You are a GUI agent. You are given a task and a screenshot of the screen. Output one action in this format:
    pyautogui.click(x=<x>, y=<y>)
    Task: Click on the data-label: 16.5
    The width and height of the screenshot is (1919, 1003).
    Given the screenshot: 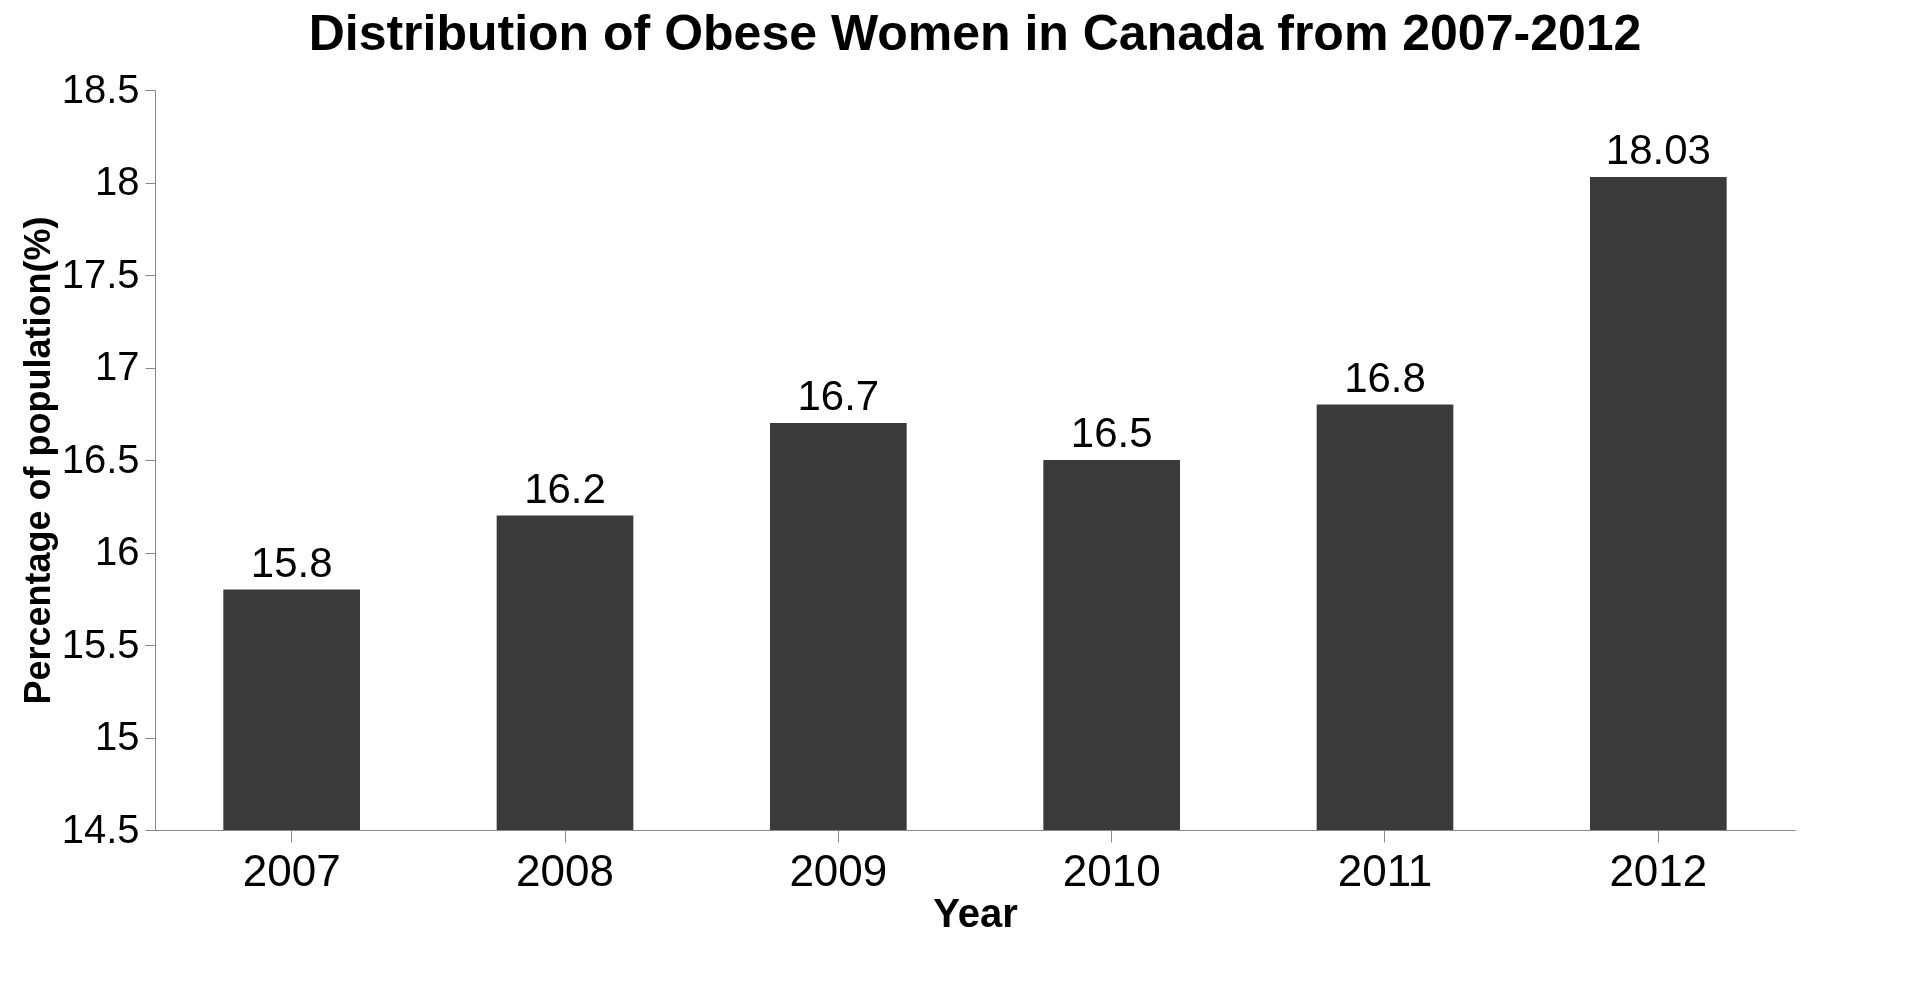 What is the action you would take?
    pyautogui.click(x=1111, y=432)
    